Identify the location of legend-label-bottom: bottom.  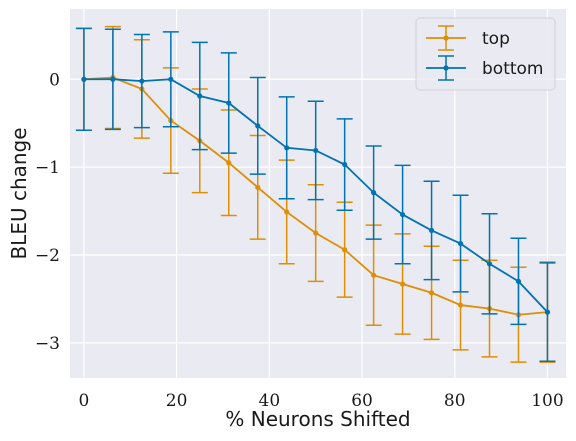
(512, 69).